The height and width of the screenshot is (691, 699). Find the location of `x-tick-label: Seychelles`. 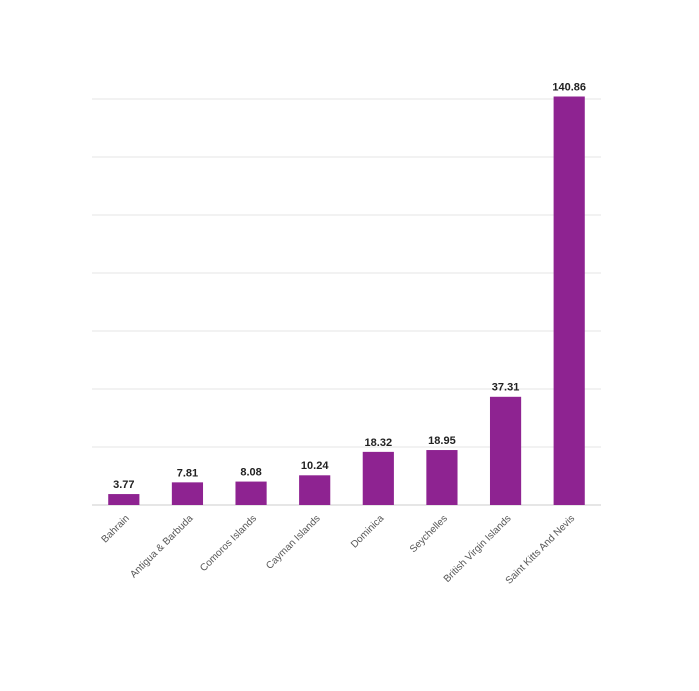

x-tick-label: Seychelles is located at coordinates (429, 534).